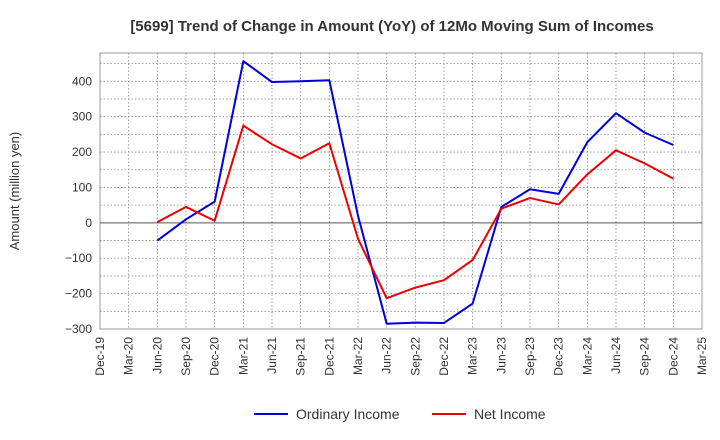 The image size is (720, 440). What do you see at coordinates (14, 191) in the screenshot?
I see `y-axis-label: Amount (million yen)` at bounding box center [14, 191].